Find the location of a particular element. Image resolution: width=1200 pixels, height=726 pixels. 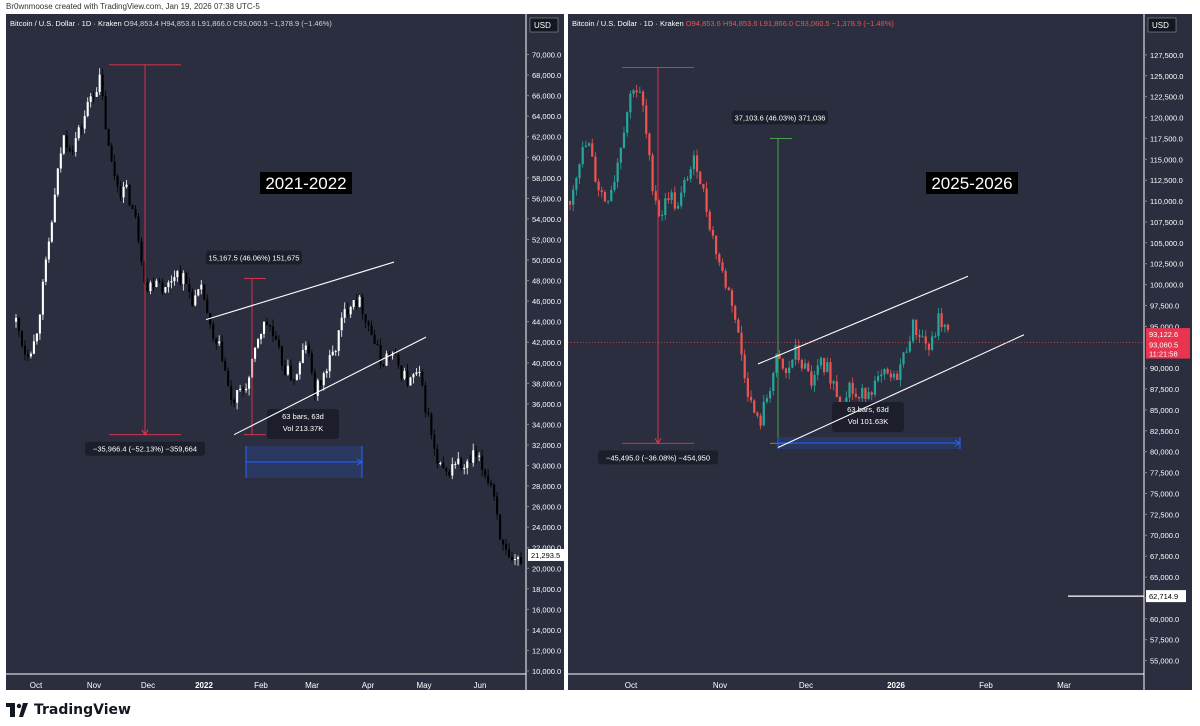

y-tick-label: 82,500.0 is located at coordinates (1164, 431).